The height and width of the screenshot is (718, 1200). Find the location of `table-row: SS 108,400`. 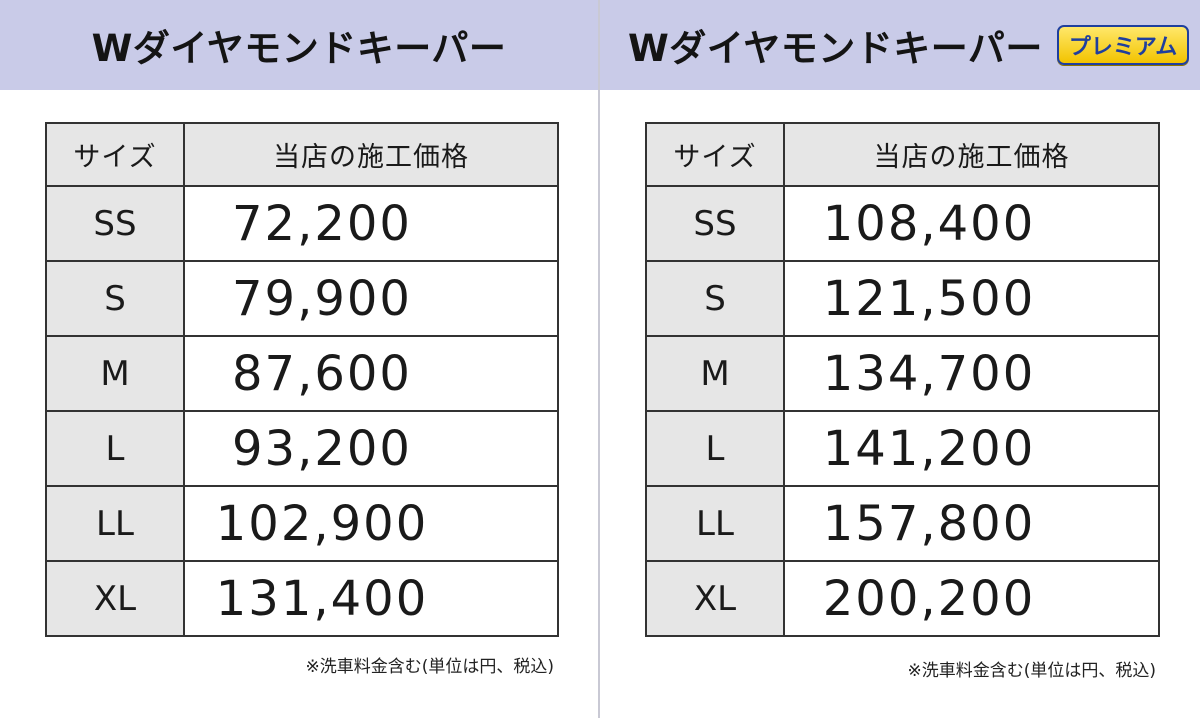

table-row: SS 108,400 is located at coordinates (902, 223).